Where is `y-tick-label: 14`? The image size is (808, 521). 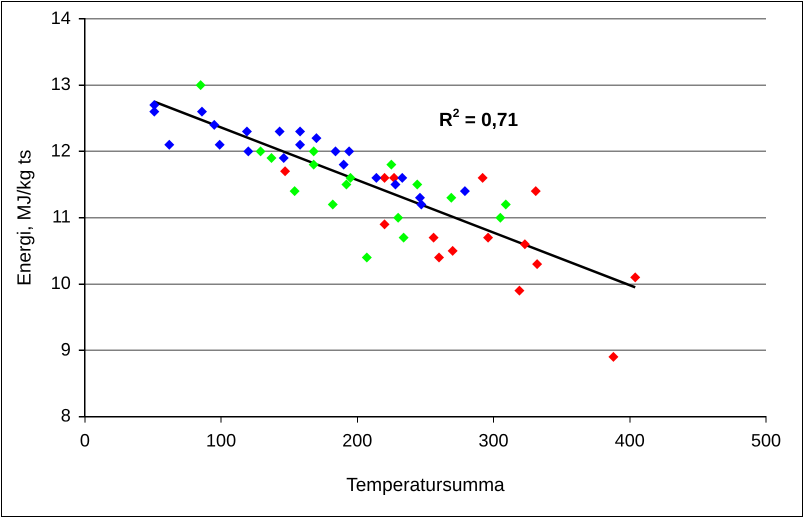
y-tick-label: 14 is located at coordinates (60, 18).